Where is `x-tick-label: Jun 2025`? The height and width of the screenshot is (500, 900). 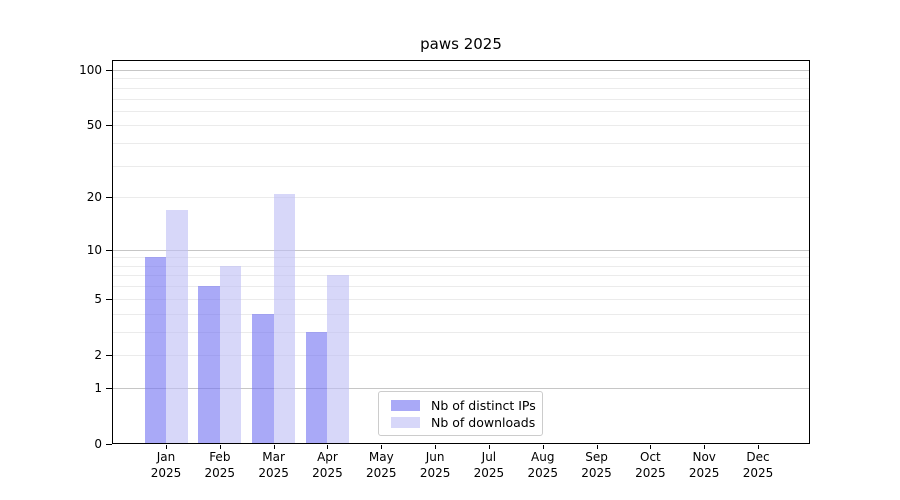
x-tick-label: Jun 2025 is located at coordinates (435, 465).